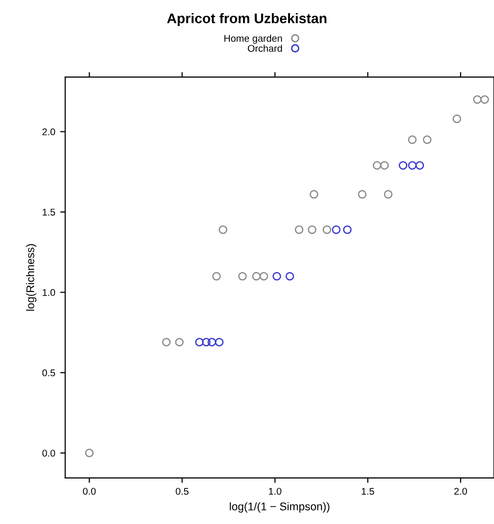 The height and width of the screenshot is (524, 494). I want to click on y-tick-label: 0.5, so click(49, 372).